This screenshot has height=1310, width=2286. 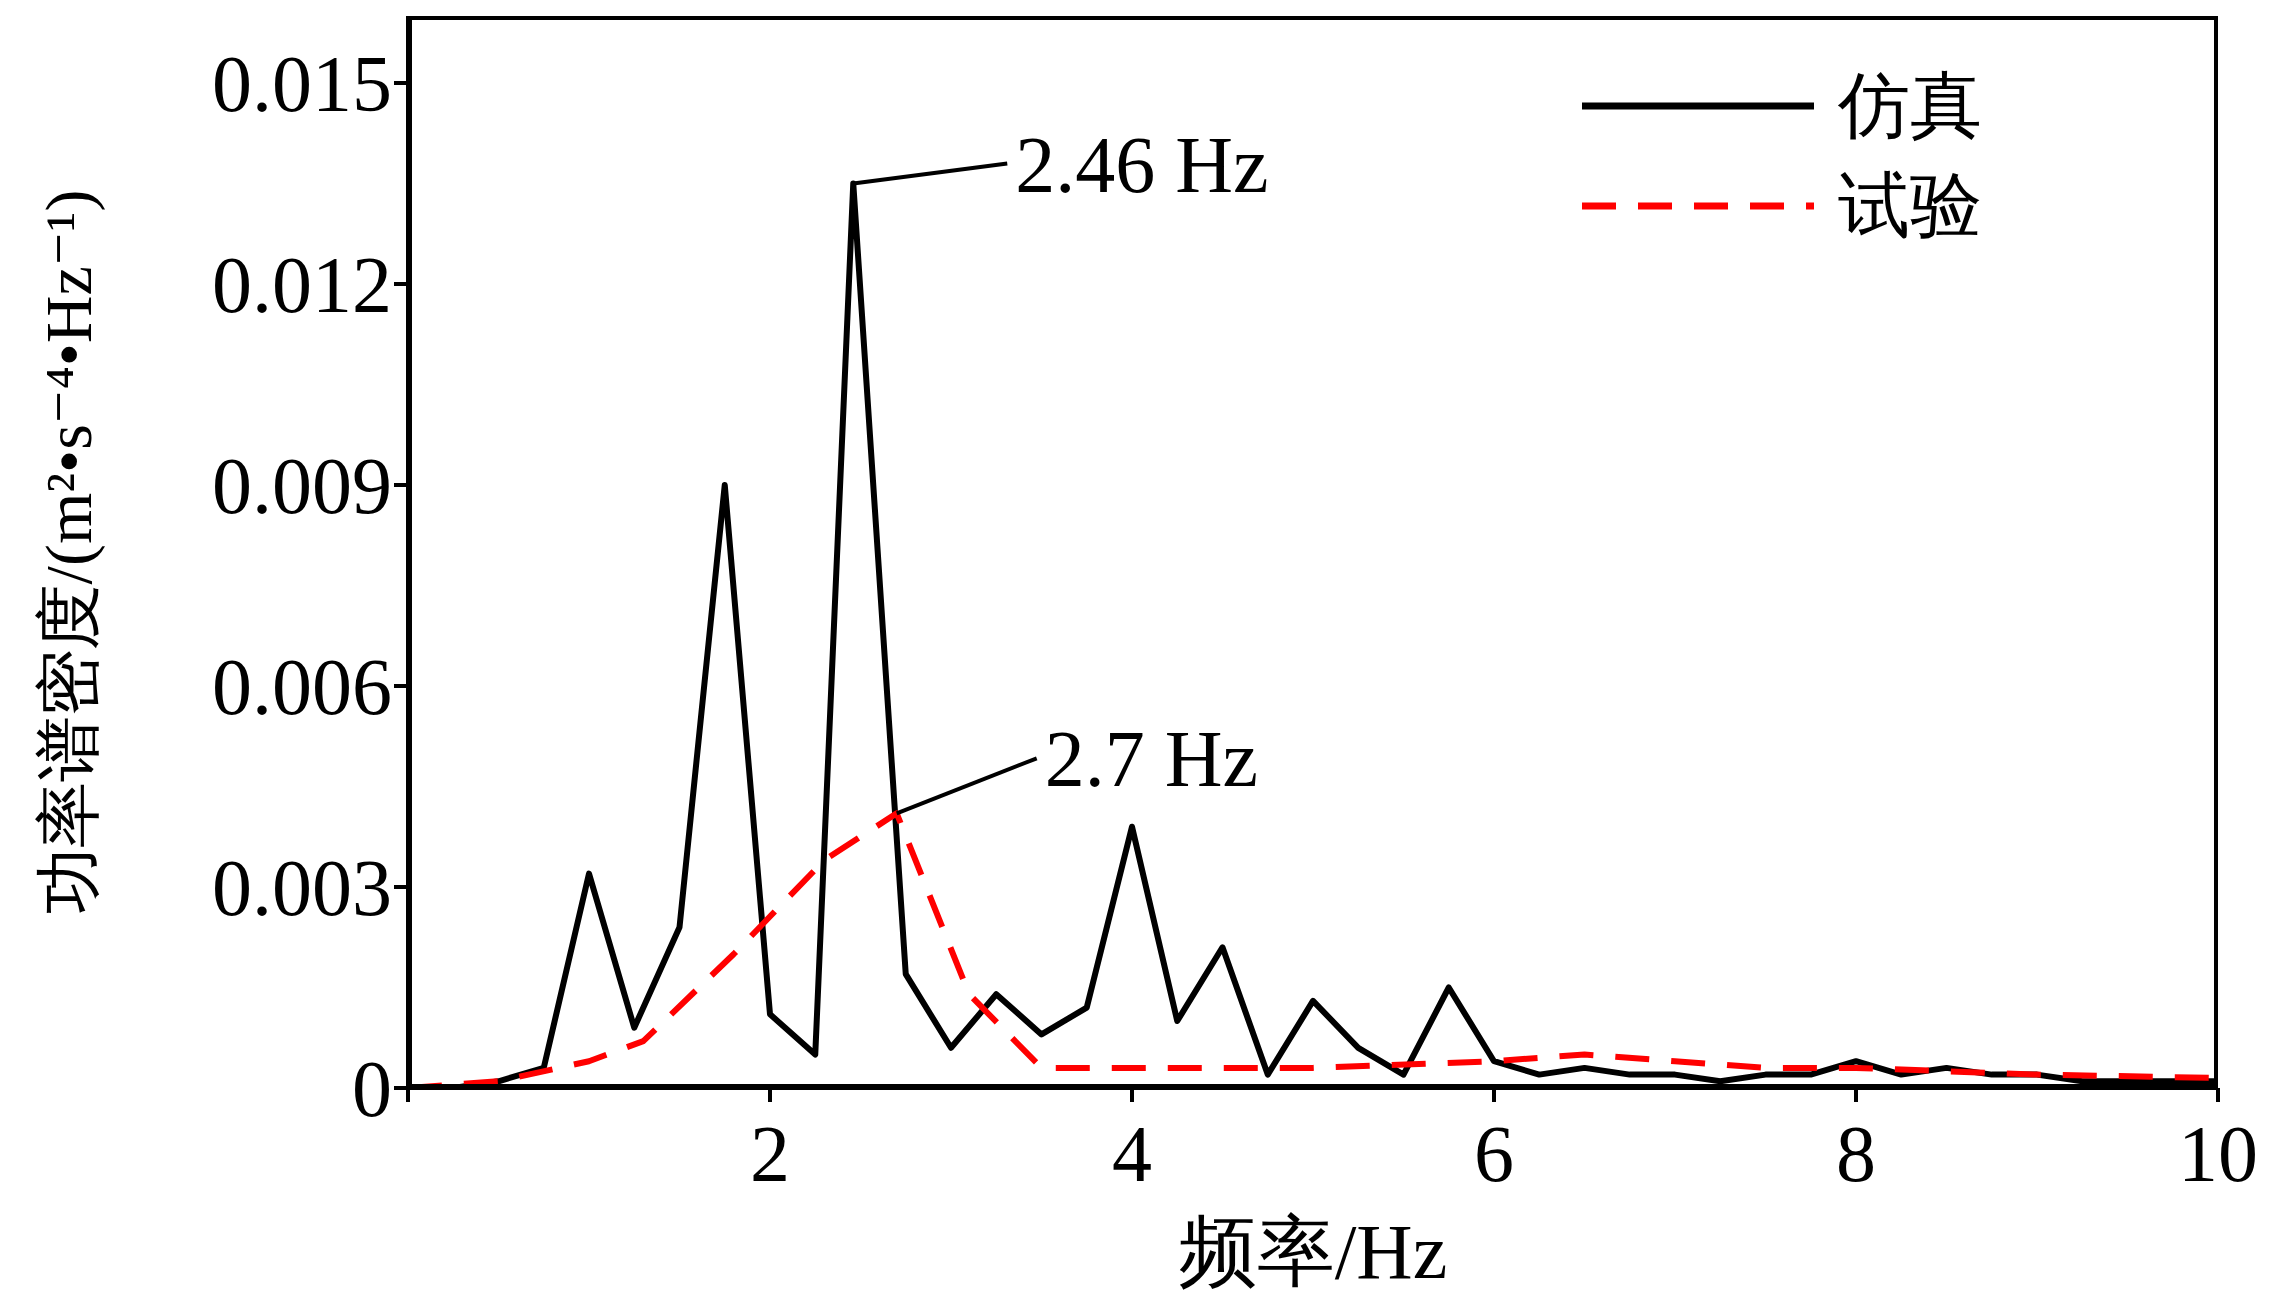 I want to click on x-tick-label: 6, so click(x=1494, y=1153).